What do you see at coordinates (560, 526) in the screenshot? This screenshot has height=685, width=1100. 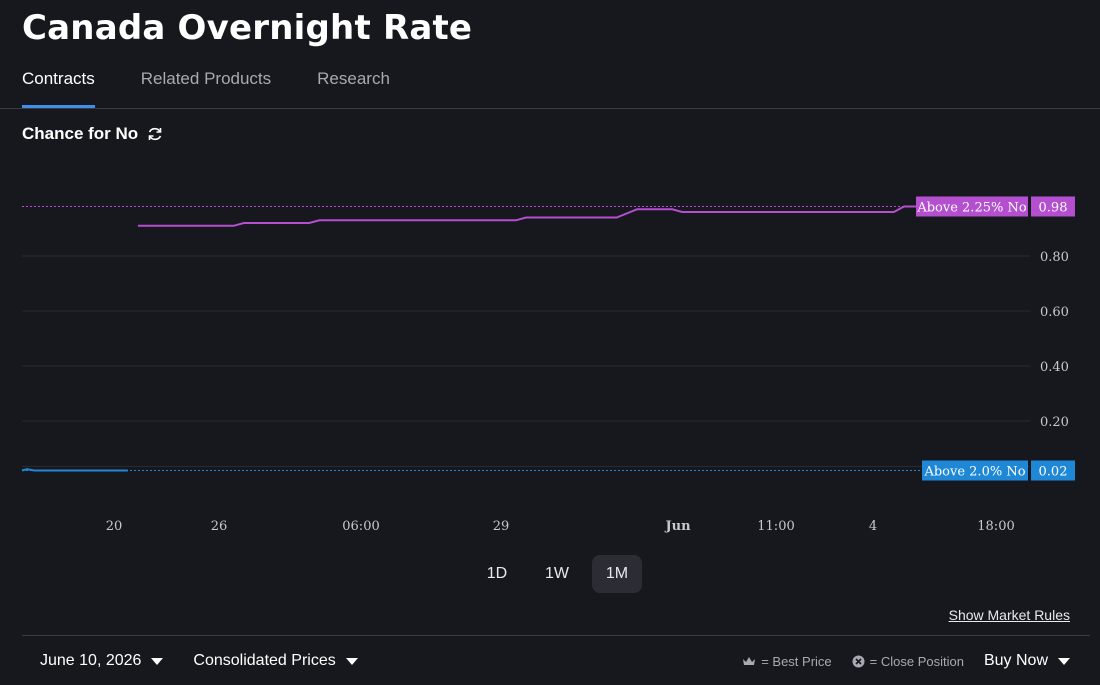 I see `x-axis: 20 26 06:00 29 Jun 11:00 4 18:00` at bounding box center [560, 526].